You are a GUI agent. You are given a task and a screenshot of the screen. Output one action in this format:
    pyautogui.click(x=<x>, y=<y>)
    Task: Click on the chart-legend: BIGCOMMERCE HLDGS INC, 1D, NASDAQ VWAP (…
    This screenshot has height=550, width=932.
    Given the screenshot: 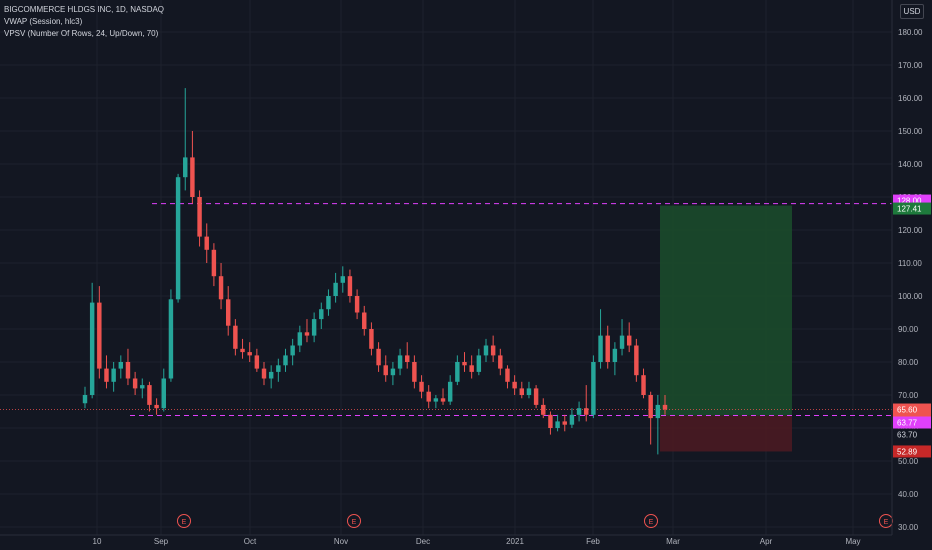 What is the action you would take?
    pyautogui.click(x=84, y=22)
    